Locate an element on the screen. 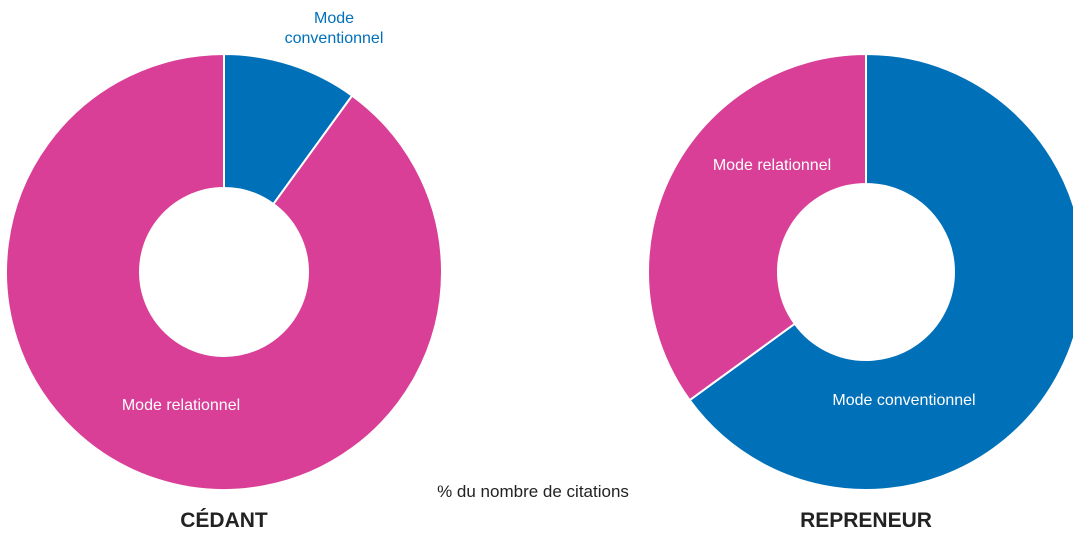 Image resolution: width=1073 pixels, height=540 pixels. chart-title-cedant: CÉDANT is located at coordinates (224, 520).